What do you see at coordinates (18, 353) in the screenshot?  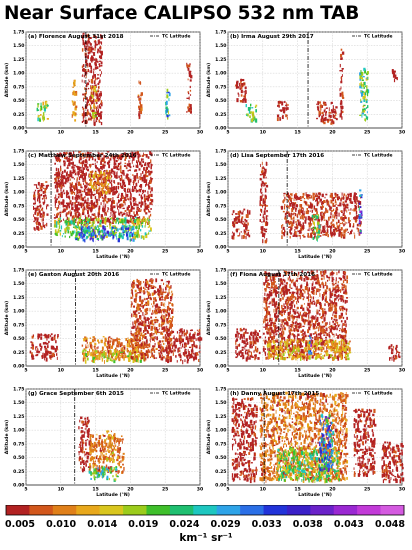 I see `y-tick-label: 0.25` at bounding box center [18, 353].